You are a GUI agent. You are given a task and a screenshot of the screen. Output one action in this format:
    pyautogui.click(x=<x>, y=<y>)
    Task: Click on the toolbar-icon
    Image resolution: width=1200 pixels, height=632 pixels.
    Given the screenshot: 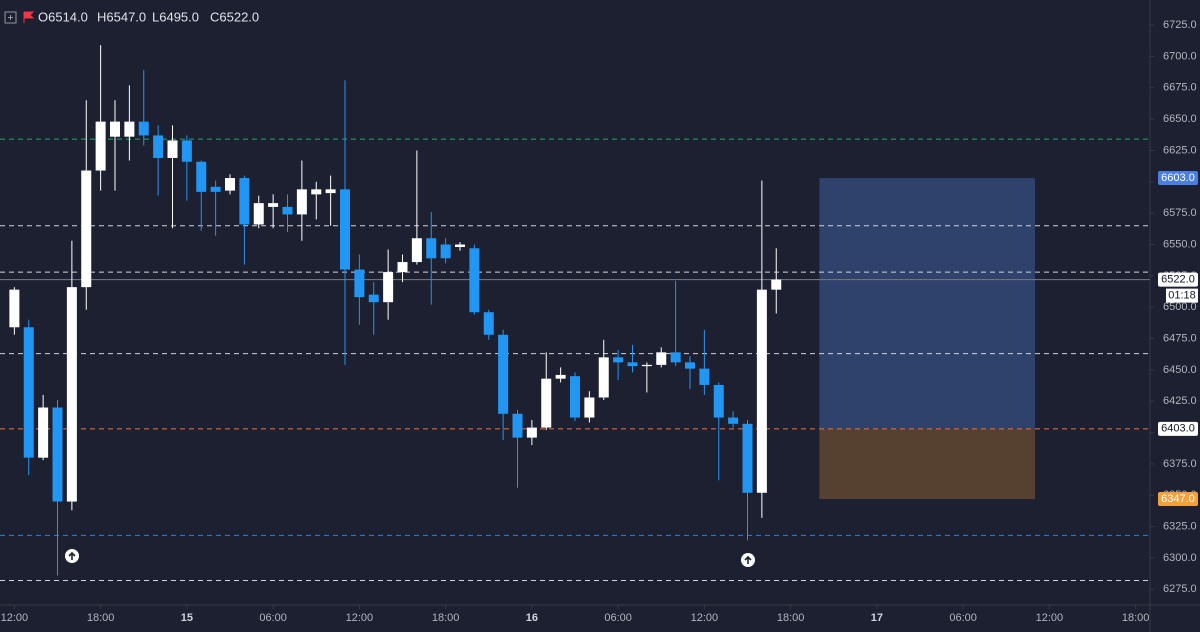 What is the action you would take?
    pyautogui.click(x=10, y=17)
    